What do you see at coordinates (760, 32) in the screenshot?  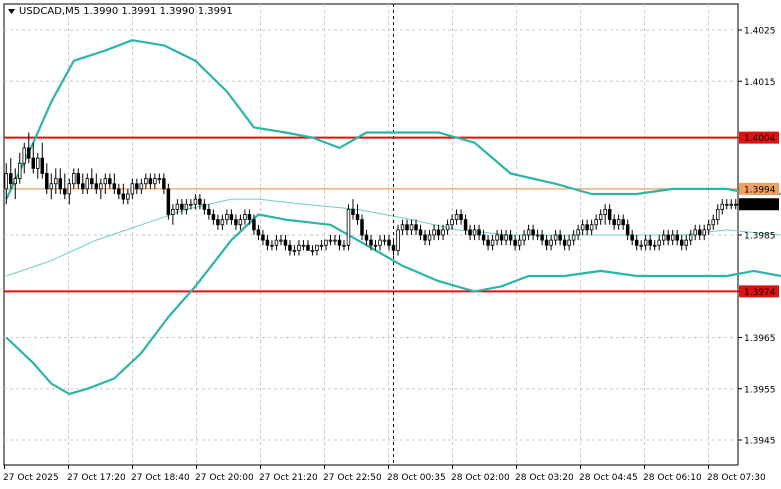 I see `y-tick-label-0: 1.4025` at bounding box center [760, 32].